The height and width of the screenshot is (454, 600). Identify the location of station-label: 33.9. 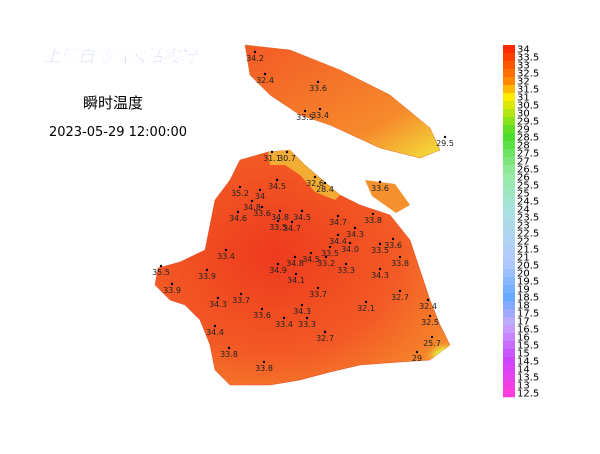
(207, 276).